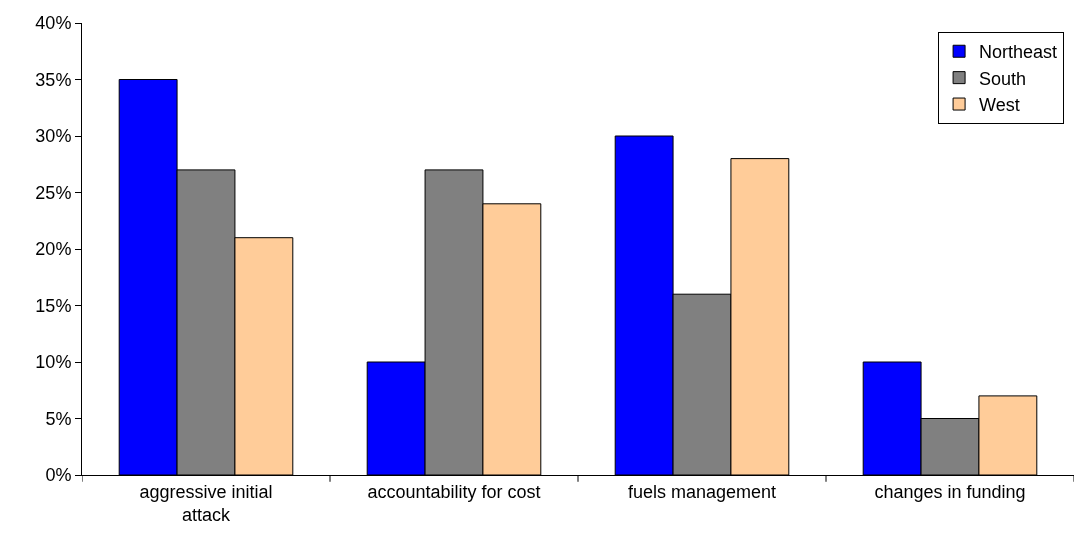 The height and width of the screenshot is (554, 1076). I want to click on y-tick-label: 35%, so click(53, 79).